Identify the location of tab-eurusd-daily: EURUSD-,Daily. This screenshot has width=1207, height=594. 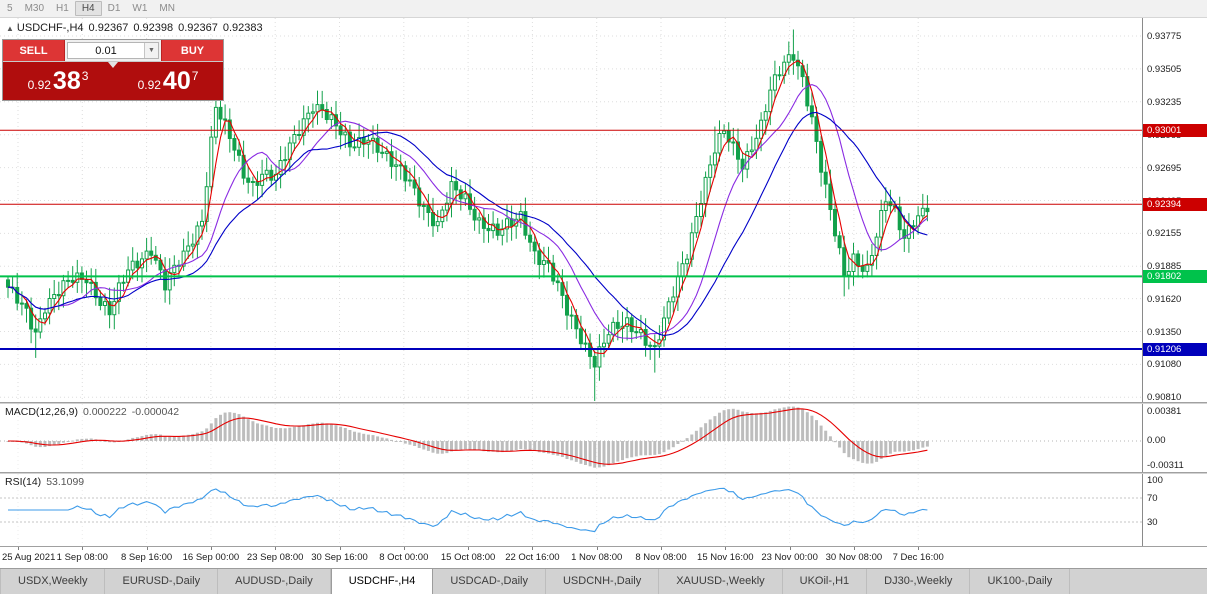
(162, 581).